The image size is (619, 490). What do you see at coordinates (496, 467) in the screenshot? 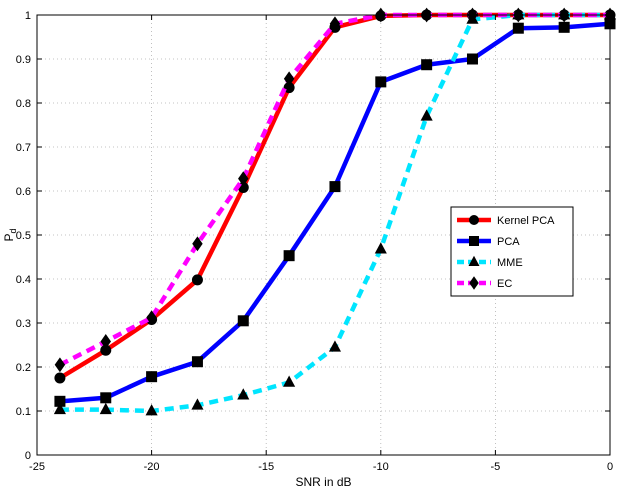
I see `x-tick-label: -5` at bounding box center [496, 467].